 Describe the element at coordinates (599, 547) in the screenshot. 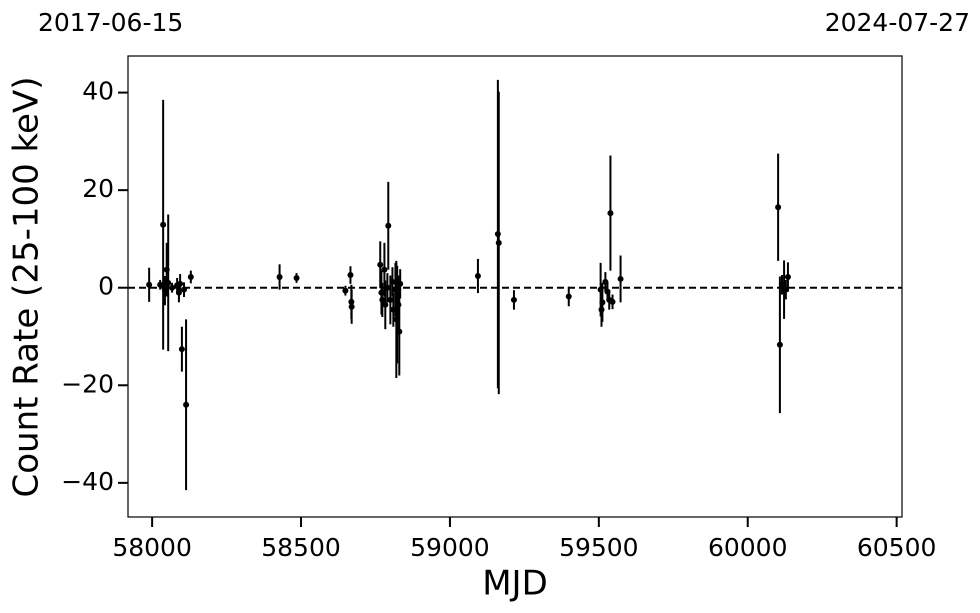

I see `x-tick-label: 59500` at that location.